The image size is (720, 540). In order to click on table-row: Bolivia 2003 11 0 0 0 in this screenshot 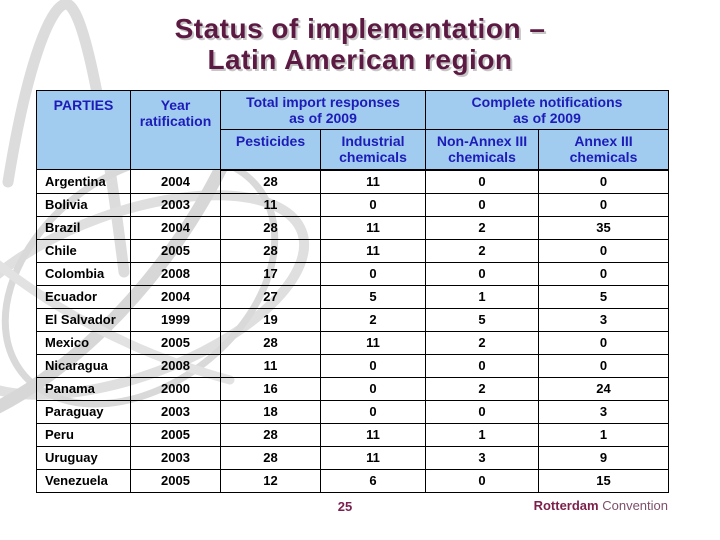, I will do `click(352, 204)`.